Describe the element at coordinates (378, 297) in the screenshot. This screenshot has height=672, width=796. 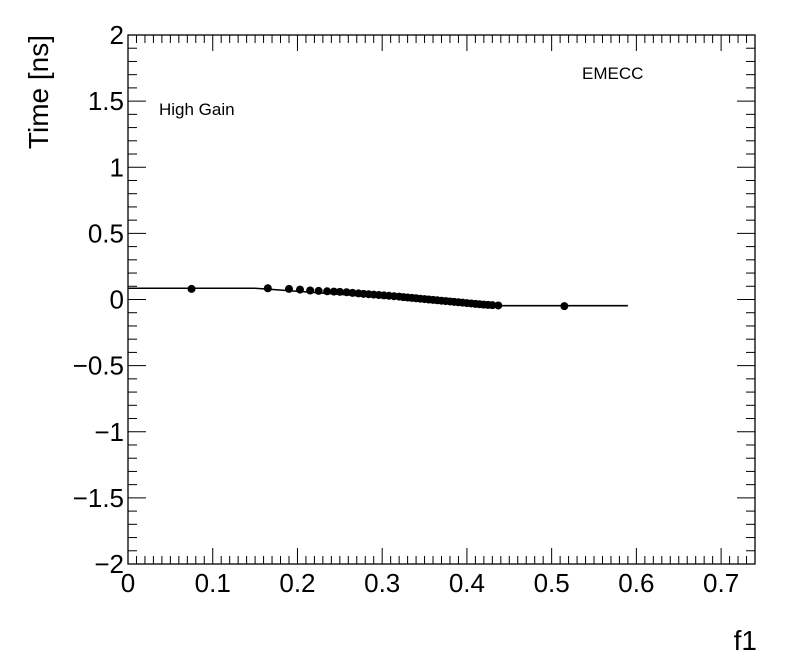
I see `data-points` at that location.